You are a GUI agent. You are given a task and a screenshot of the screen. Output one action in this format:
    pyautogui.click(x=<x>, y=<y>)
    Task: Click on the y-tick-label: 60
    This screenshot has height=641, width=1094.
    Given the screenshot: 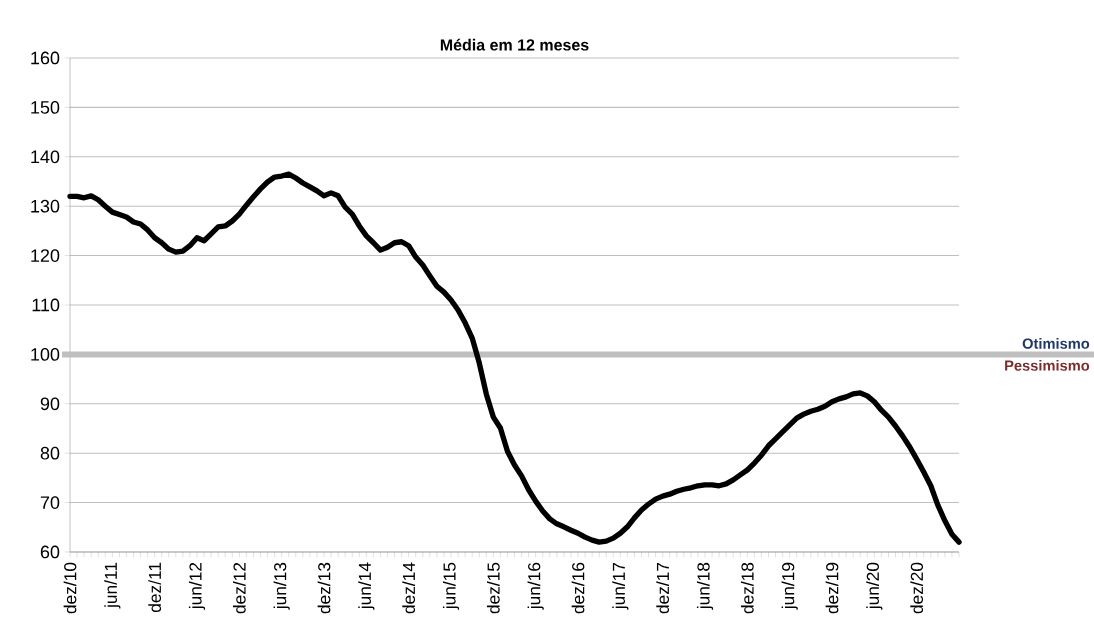 What is the action you would take?
    pyautogui.click(x=50, y=552)
    